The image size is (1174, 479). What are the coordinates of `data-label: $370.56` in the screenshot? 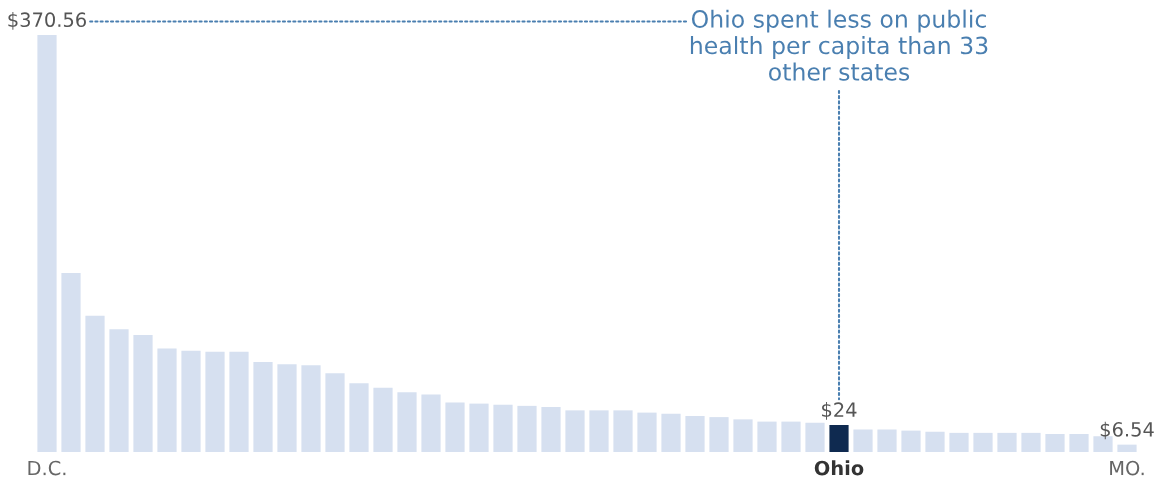 It's located at (47, 21).